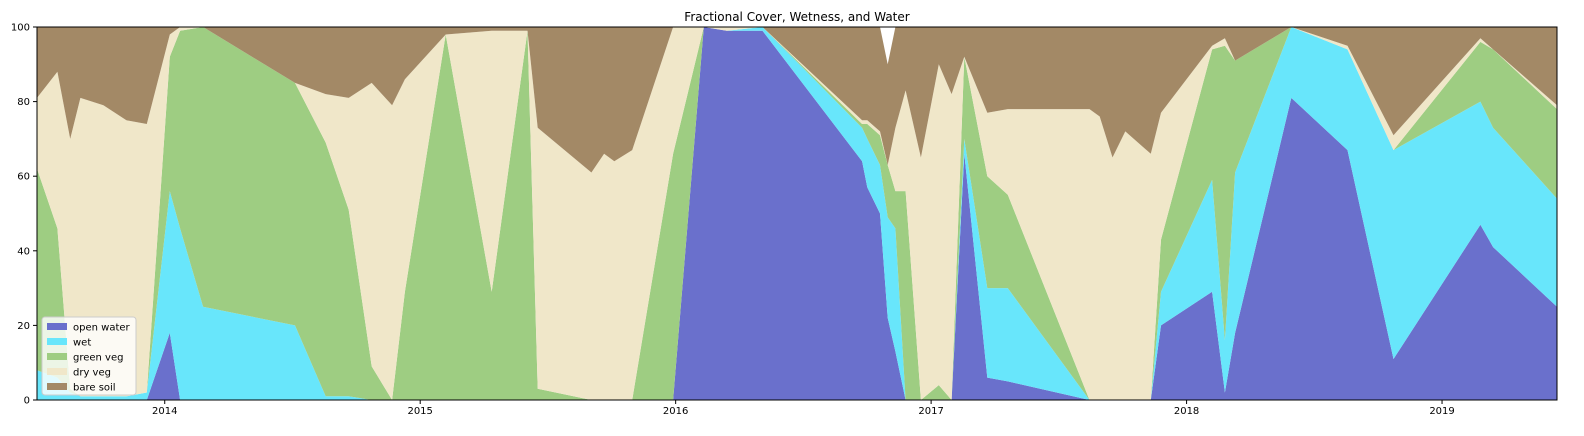 The width and height of the screenshot is (1584, 436). Describe the element at coordinates (94, 388) in the screenshot. I see `legend-label: bare soil` at that location.